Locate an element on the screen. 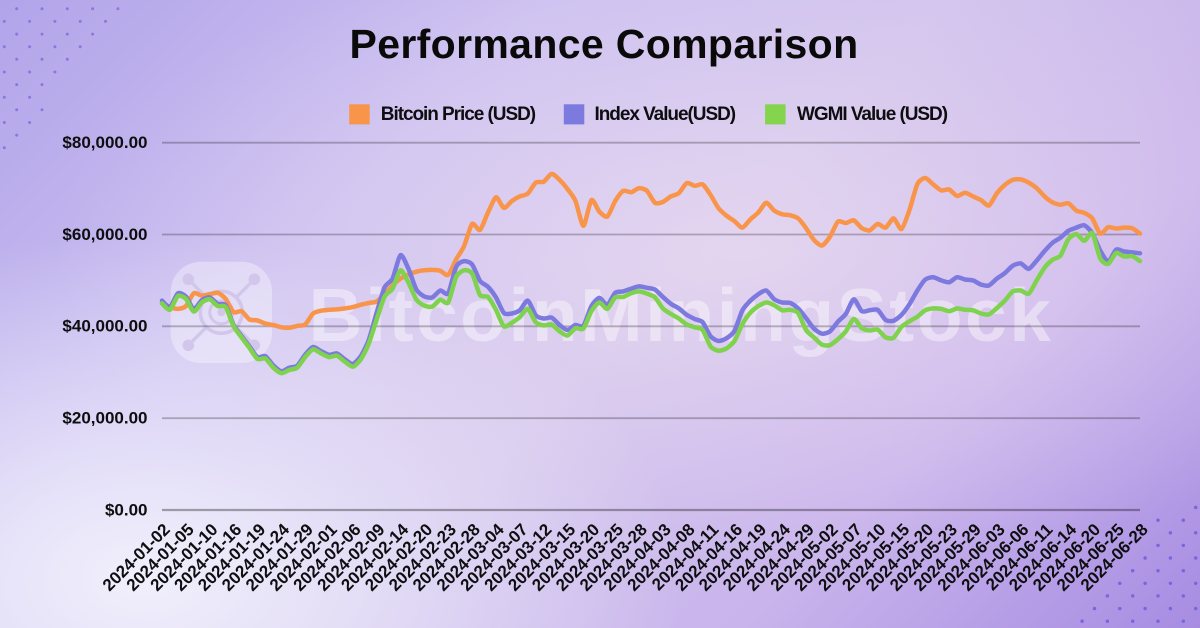  svg-text: Index Value(USD) is located at coordinates (665, 114).